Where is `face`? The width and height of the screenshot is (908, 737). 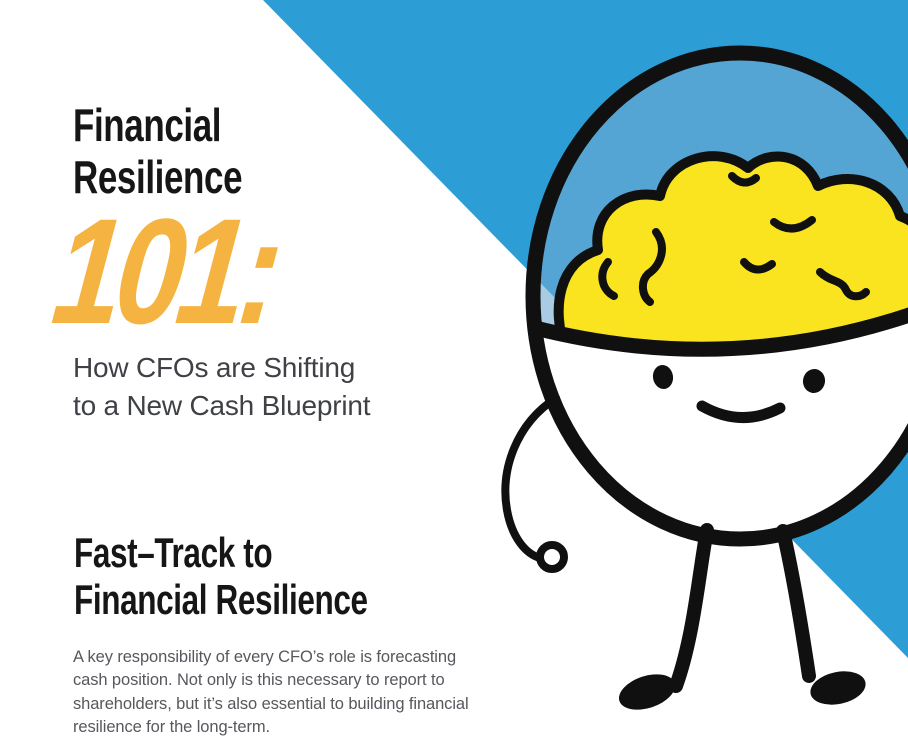
face is located at coordinates (720, 417).